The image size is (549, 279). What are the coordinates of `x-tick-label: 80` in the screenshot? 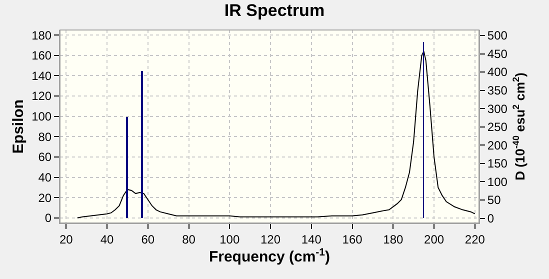 It's located at (189, 239).